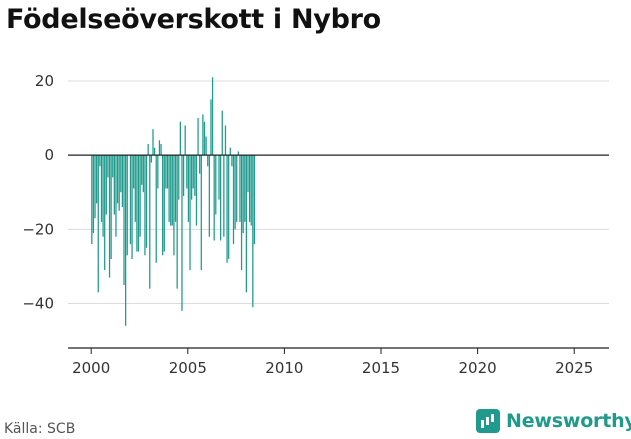 The width and height of the screenshot is (631, 439). Describe the element at coordinates (188, 368) in the screenshot. I see `x-tick-label: 2005` at that location.